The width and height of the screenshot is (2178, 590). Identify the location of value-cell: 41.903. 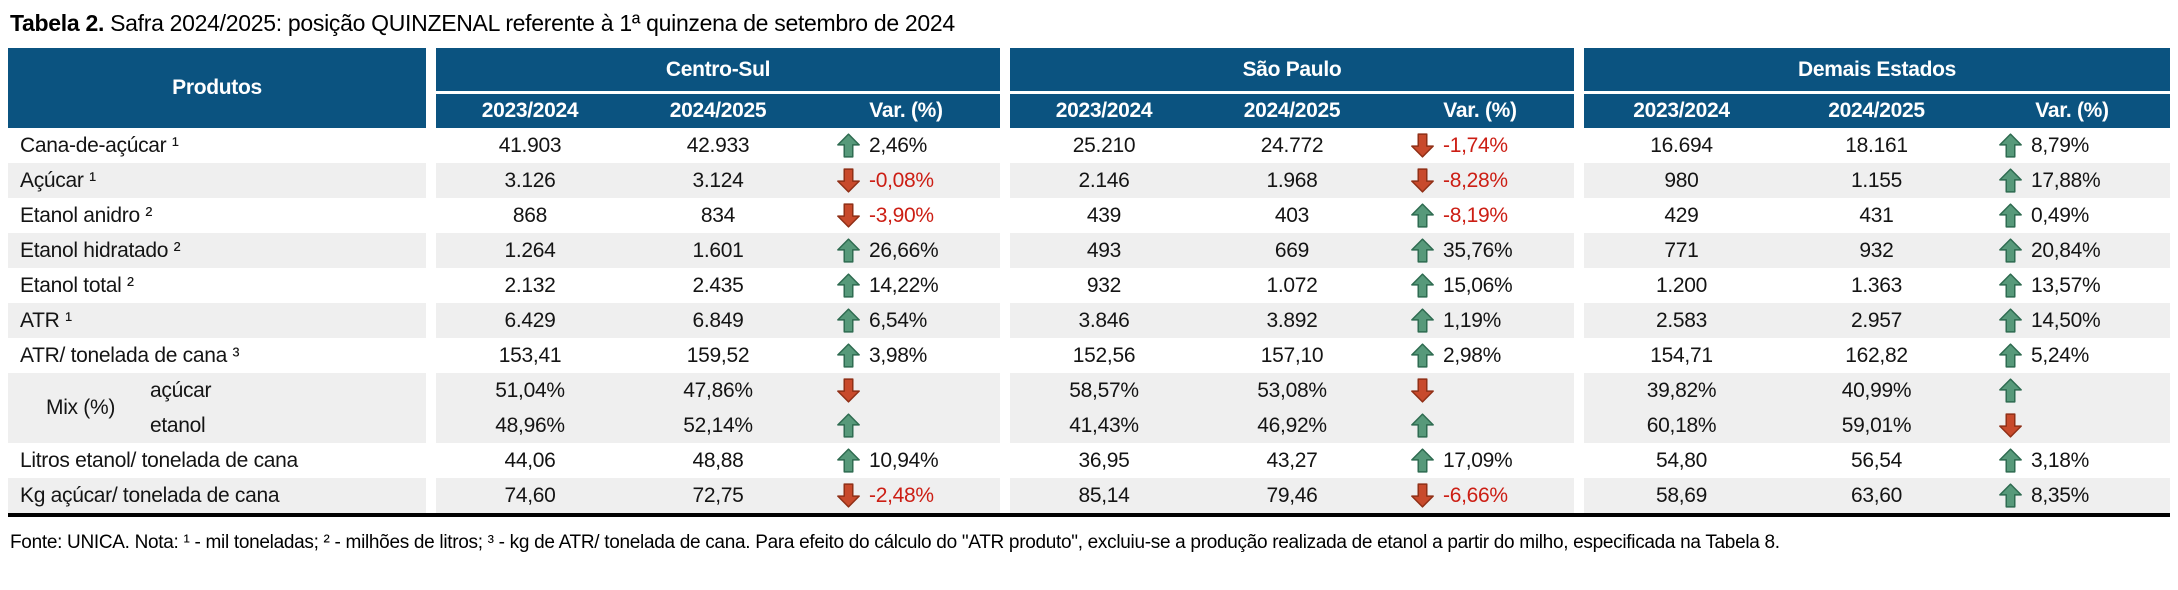
(530, 145).